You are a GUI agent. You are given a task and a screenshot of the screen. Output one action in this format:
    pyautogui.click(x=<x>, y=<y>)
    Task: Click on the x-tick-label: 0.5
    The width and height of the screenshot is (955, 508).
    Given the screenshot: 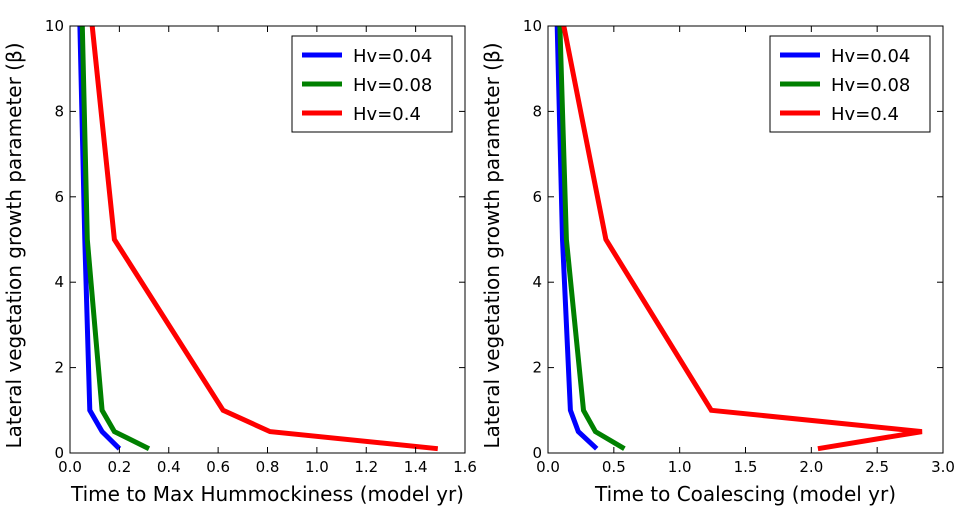 What is the action you would take?
    pyautogui.click(x=614, y=467)
    